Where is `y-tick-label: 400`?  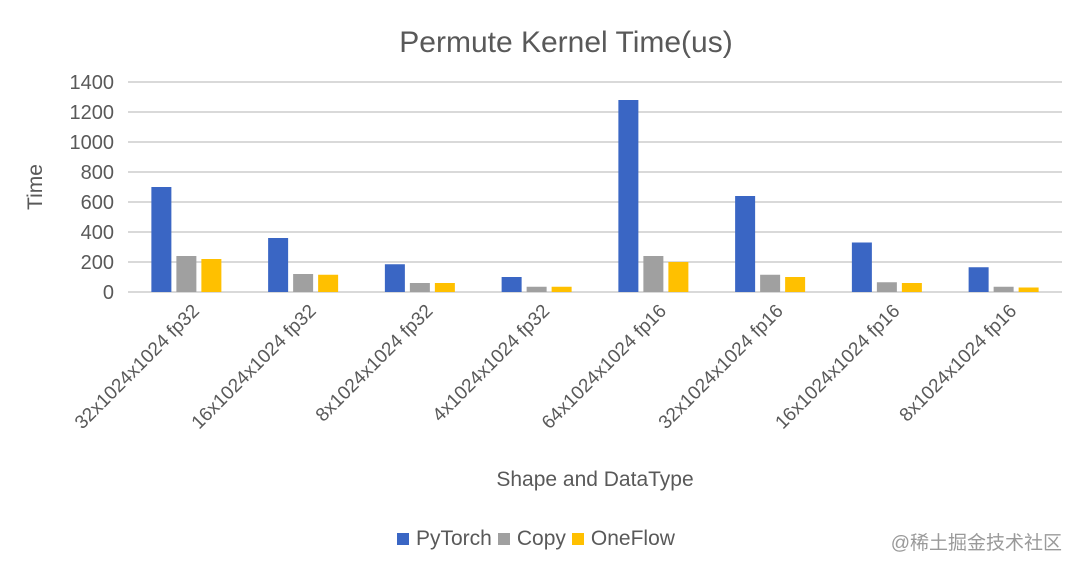 y-tick-label: 400 is located at coordinates (97, 233).